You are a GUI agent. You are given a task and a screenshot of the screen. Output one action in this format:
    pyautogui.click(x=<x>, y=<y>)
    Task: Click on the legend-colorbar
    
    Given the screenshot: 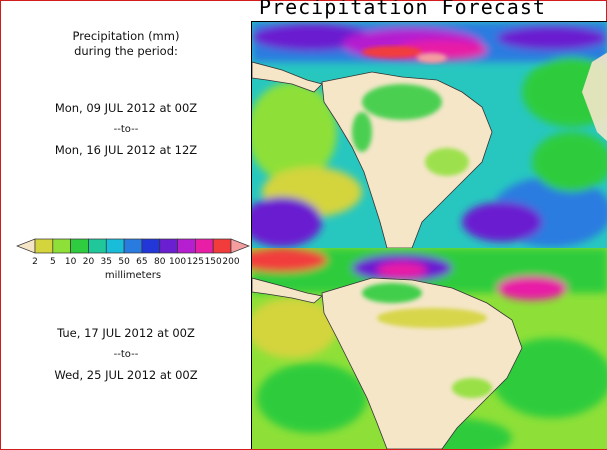 What is the action you would take?
    pyautogui.click(x=133, y=246)
    